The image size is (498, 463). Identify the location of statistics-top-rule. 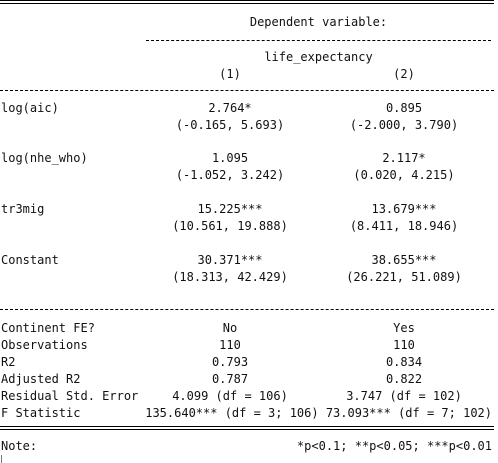
(247, 309).